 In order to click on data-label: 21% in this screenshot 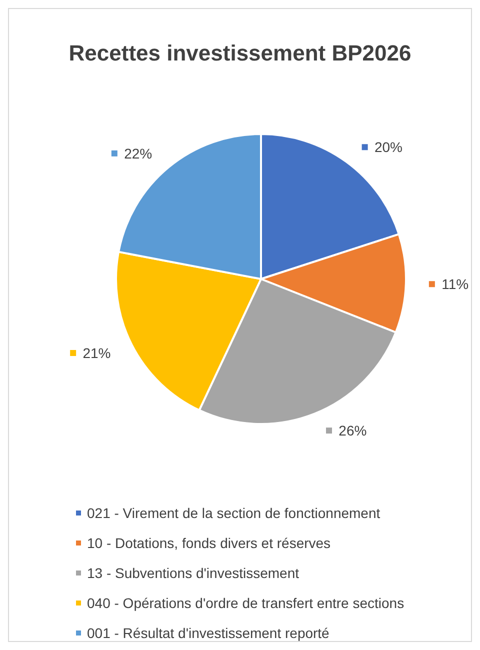, I will do `click(96, 353)`.